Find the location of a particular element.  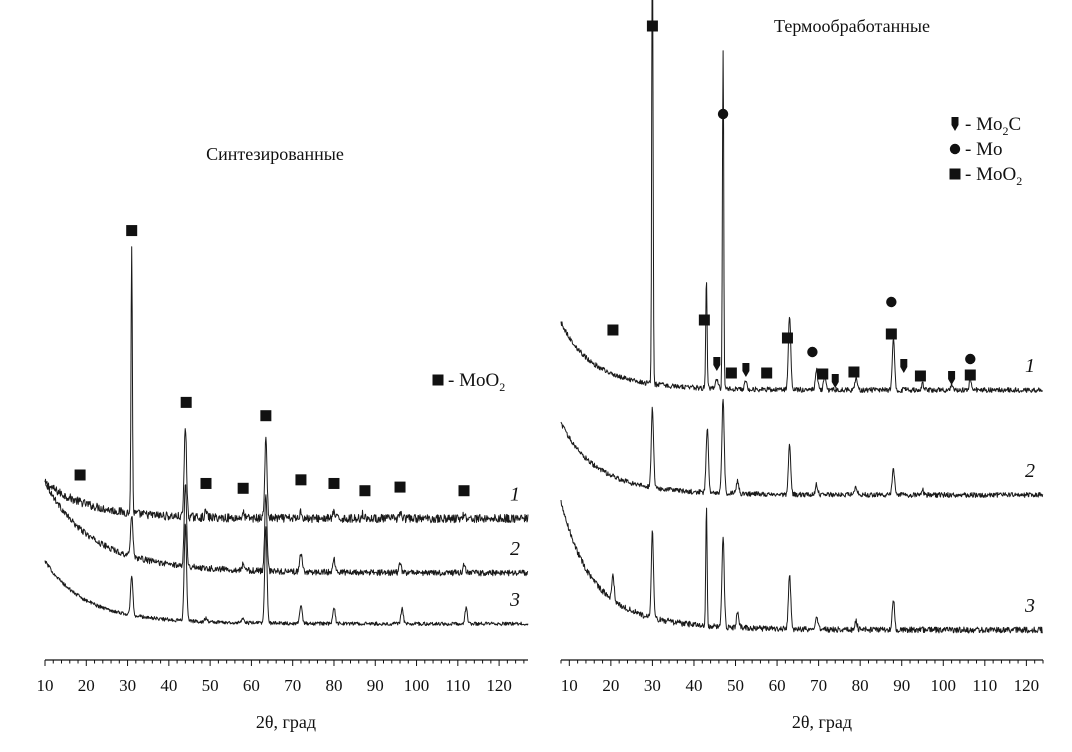

legend-entry: - Mo is located at coordinates (983, 149).